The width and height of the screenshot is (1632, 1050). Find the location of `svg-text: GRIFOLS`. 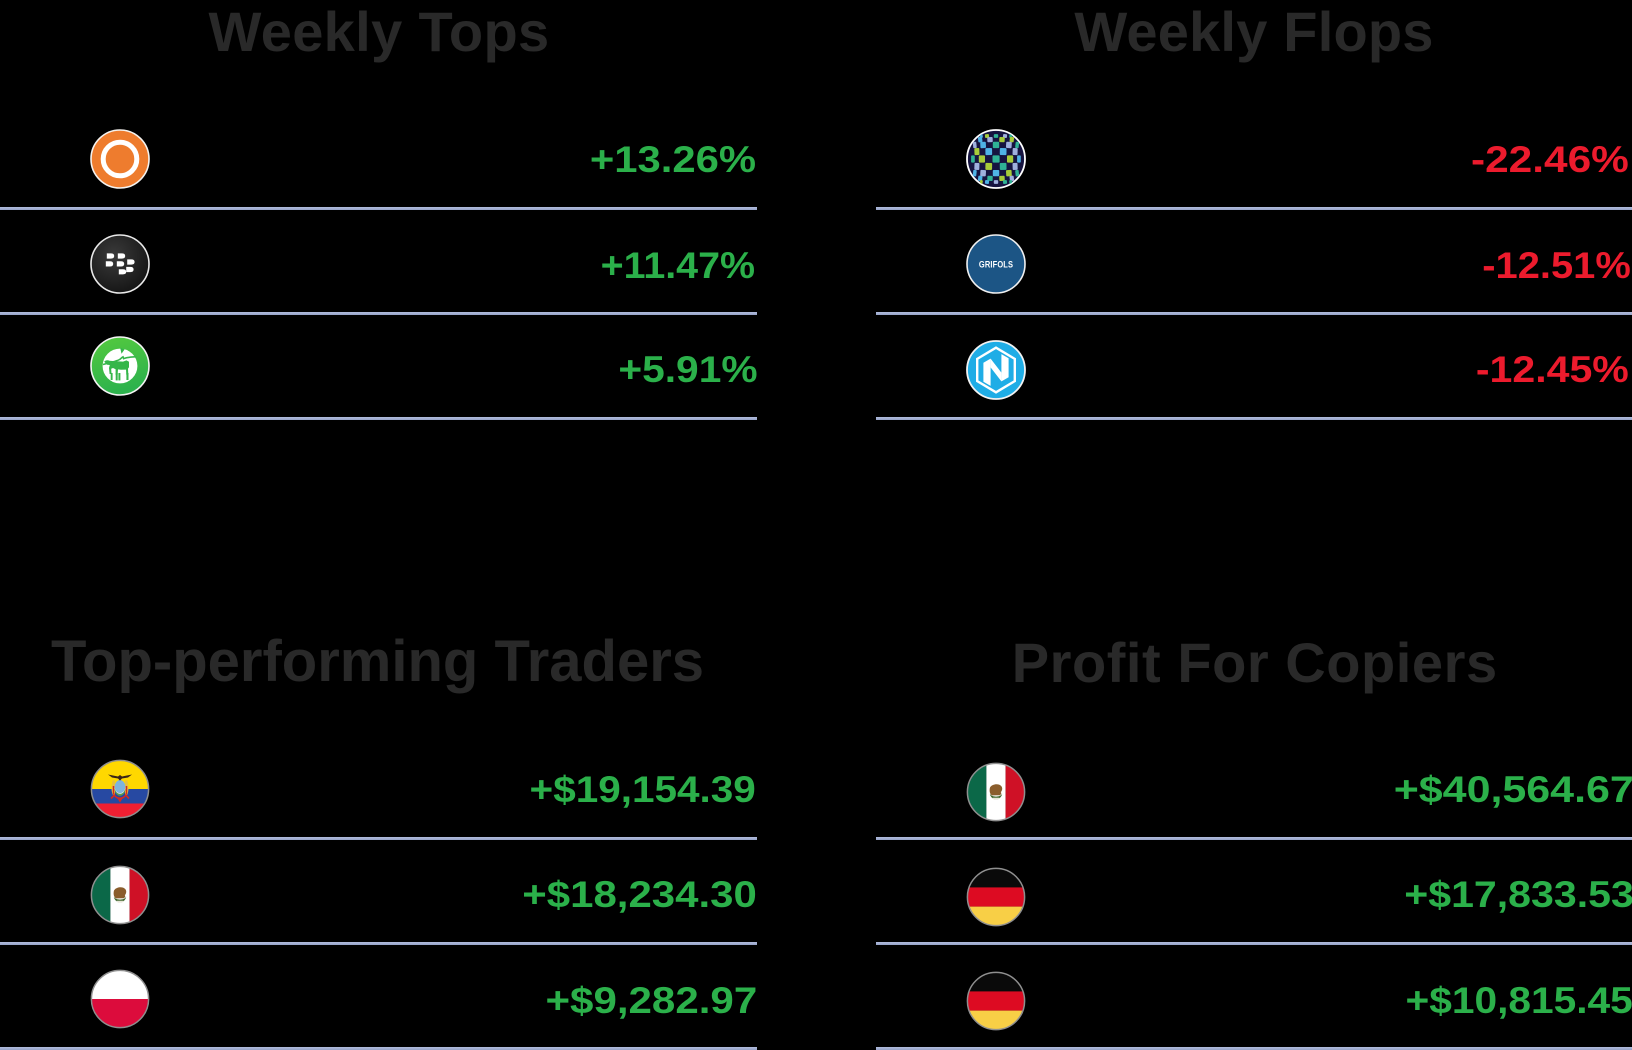

svg-text: GRIFOLS is located at coordinates (996, 263).